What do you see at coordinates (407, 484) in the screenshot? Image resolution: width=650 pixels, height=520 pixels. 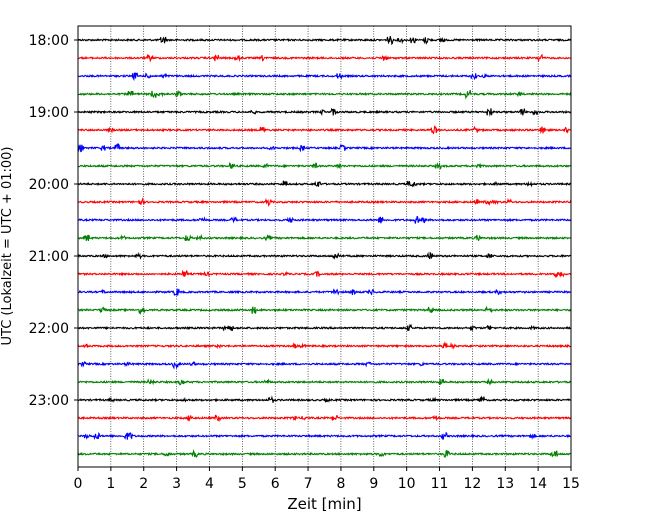 I see `x-tick-label-10: 10` at bounding box center [407, 484].